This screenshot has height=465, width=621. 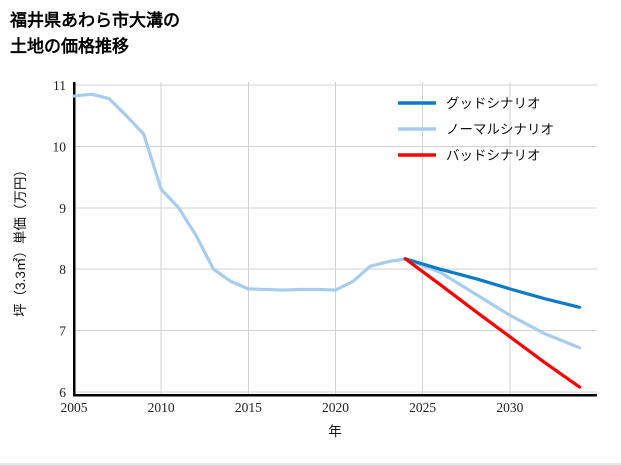 What do you see at coordinates (492, 283) in the screenshot?
I see `series-line-グッドシナリオ` at bounding box center [492, 283].